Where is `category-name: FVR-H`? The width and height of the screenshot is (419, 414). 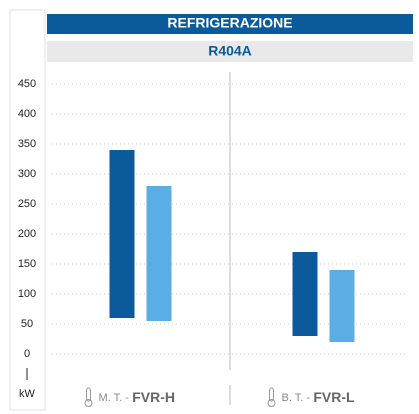 category-name: FVR-H is located at coordinates (153, 397).